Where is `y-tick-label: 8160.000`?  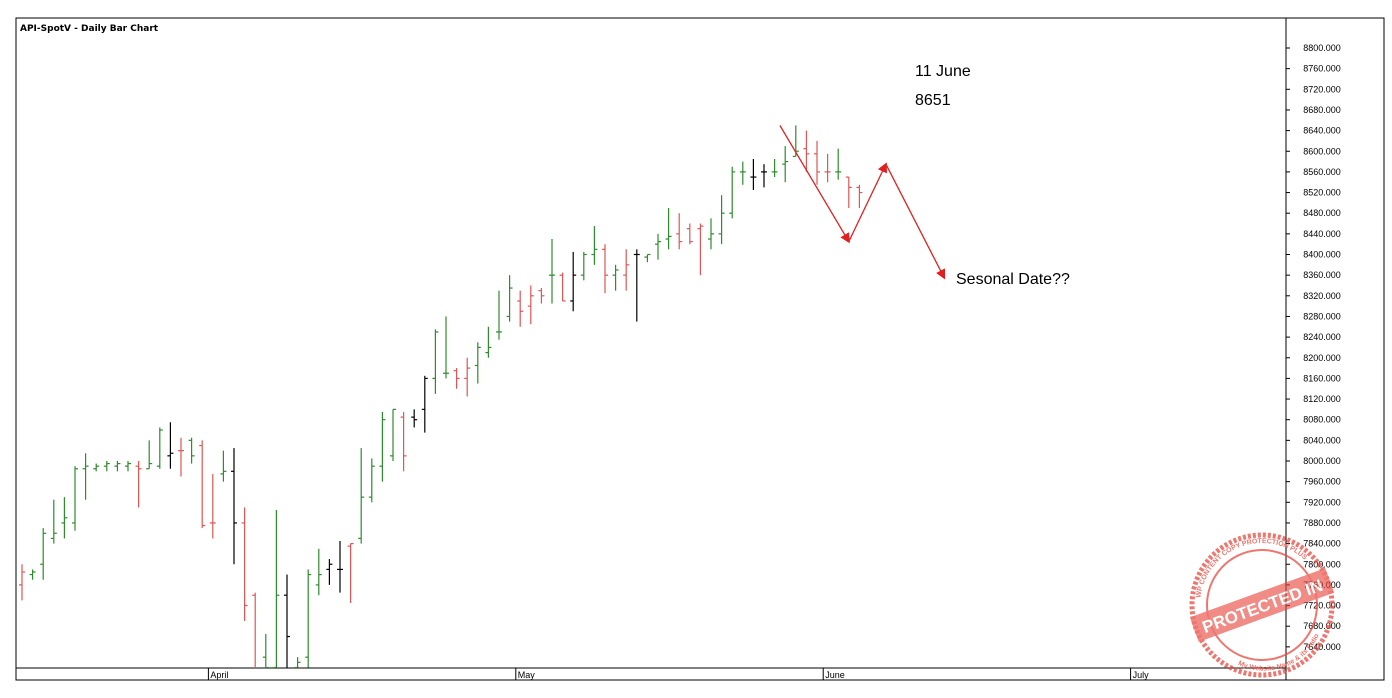
y-tick-label: 8160.000 is located at coordinates (1322, 378).